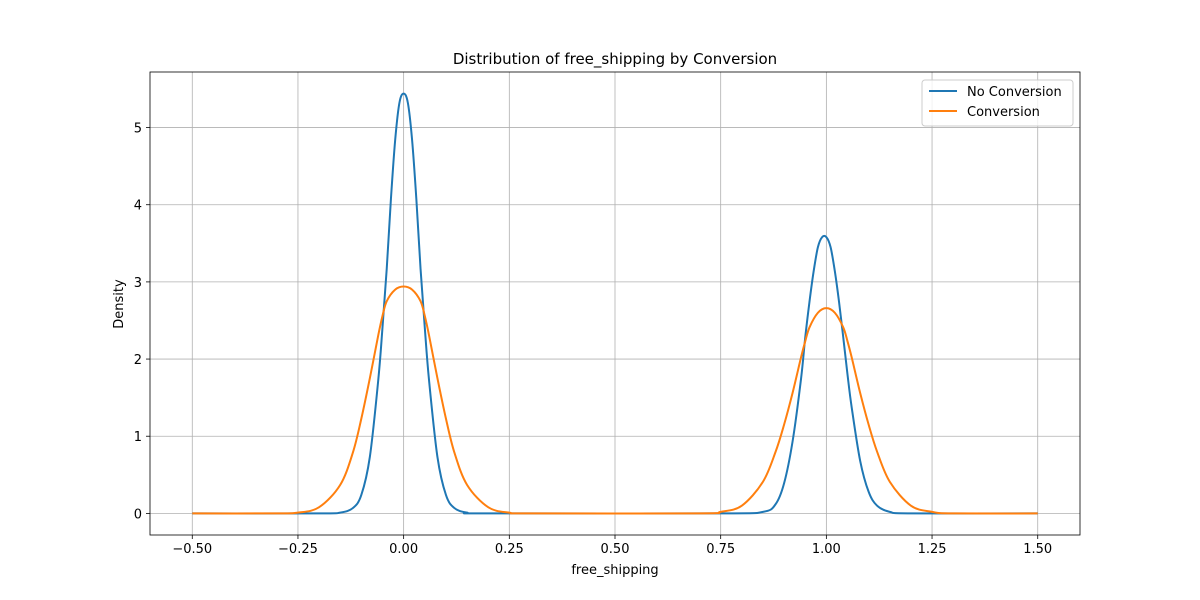  What do you see at coordinates (509, 549) in the screenshot?
I see `x-tick-label: 0.25` at bounding box center [509, 549].